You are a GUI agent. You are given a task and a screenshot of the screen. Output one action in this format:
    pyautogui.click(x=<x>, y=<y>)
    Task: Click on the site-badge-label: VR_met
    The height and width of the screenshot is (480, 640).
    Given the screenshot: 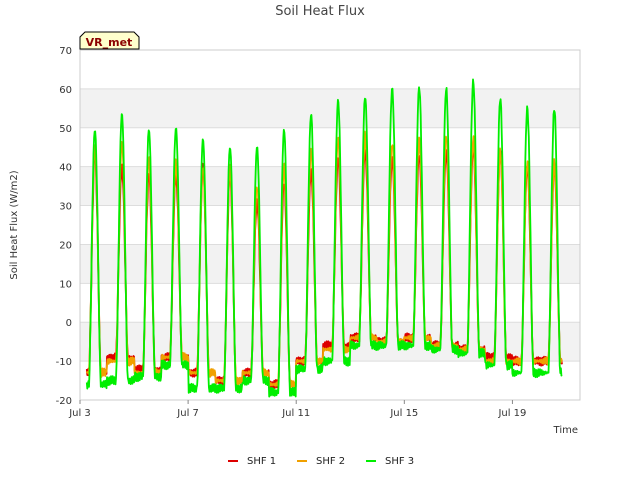 What is the action you would take?
    pyautogui.click(x=109, y=42)
    